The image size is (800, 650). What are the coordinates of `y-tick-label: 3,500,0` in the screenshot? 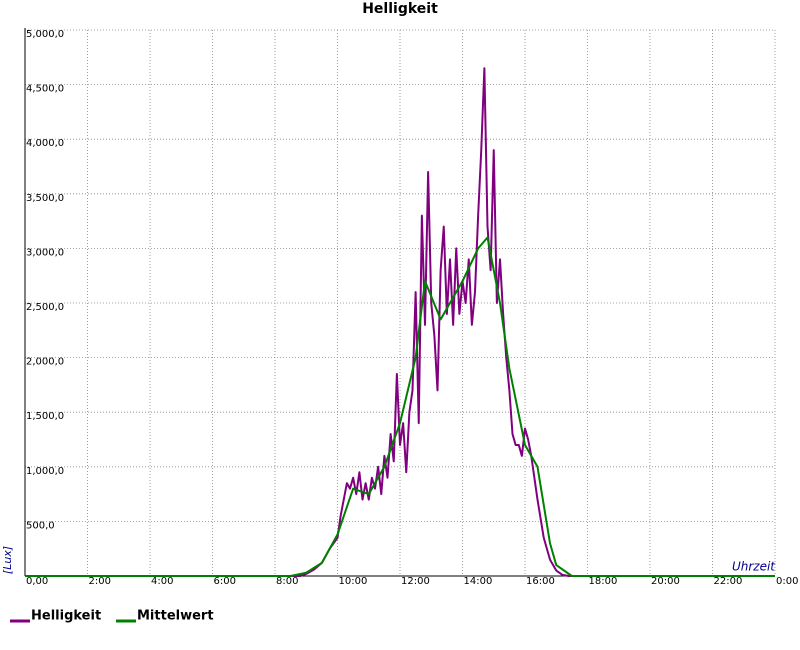 It's located at (45, 198).